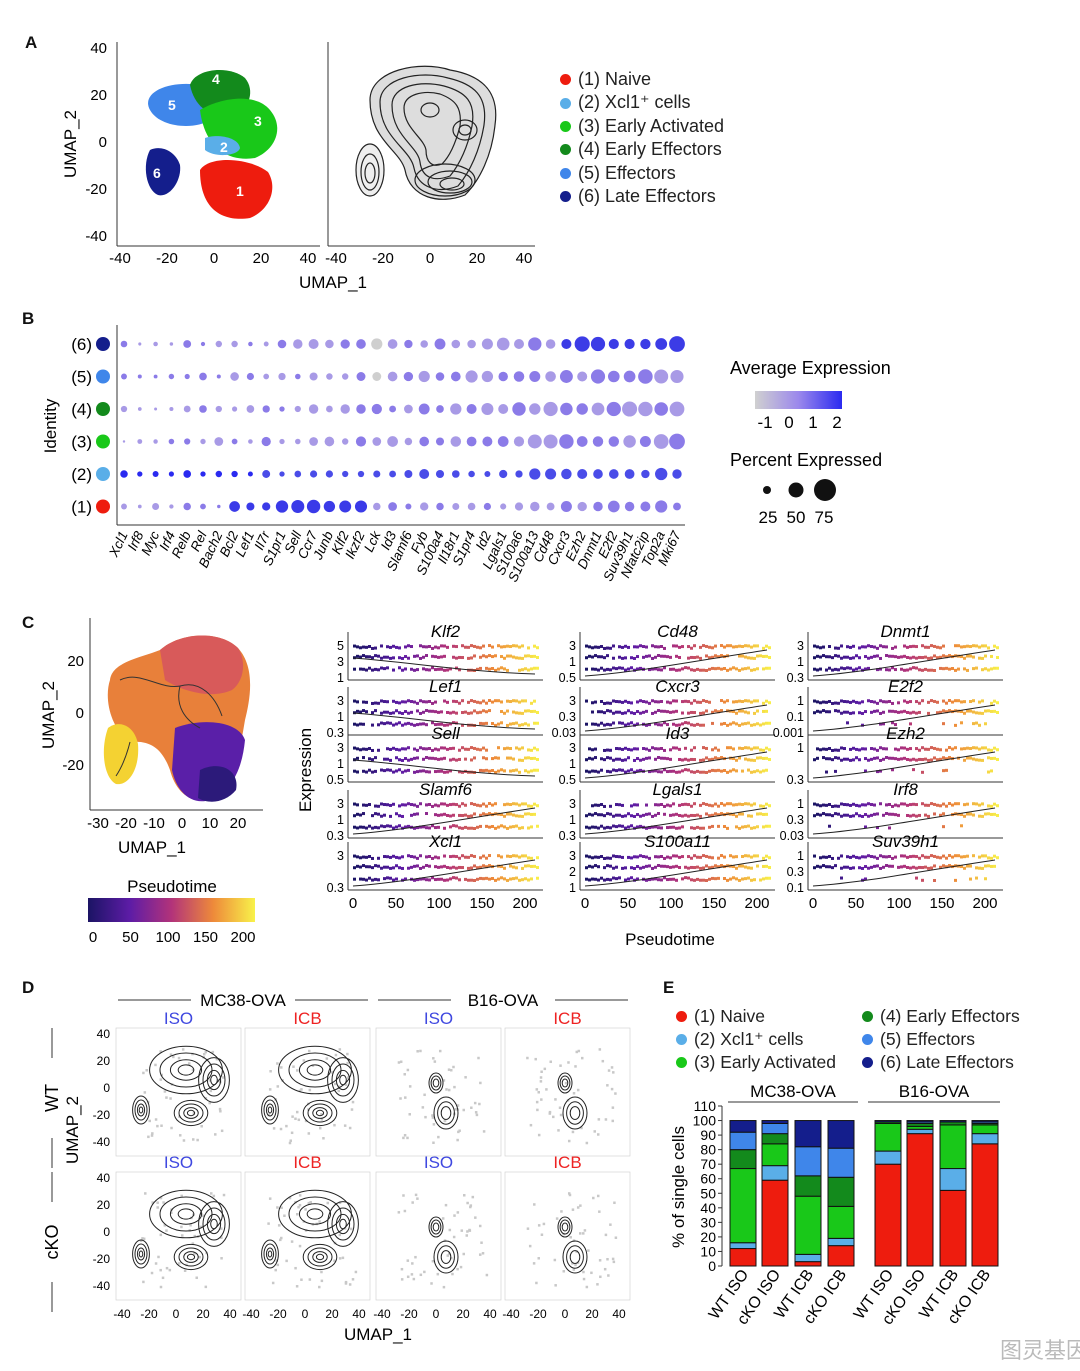 This screenshot has height=1371, width=1080. Describe the element at coordinates (389, 540) in the screenshot. I see `b-gene-label: Id3` at that location.